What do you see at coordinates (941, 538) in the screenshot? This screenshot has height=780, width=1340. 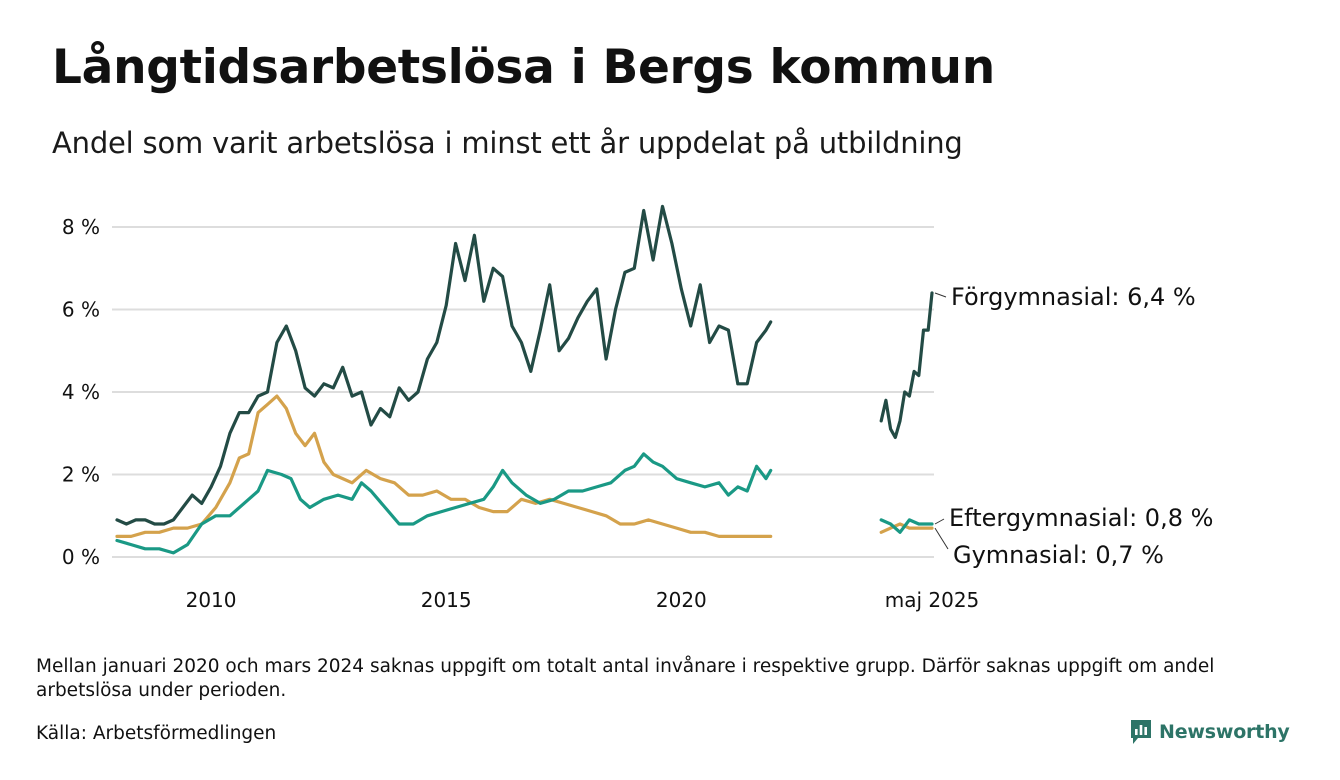 I see `leader-line-gymnasial` at bounding box center [941, 538].